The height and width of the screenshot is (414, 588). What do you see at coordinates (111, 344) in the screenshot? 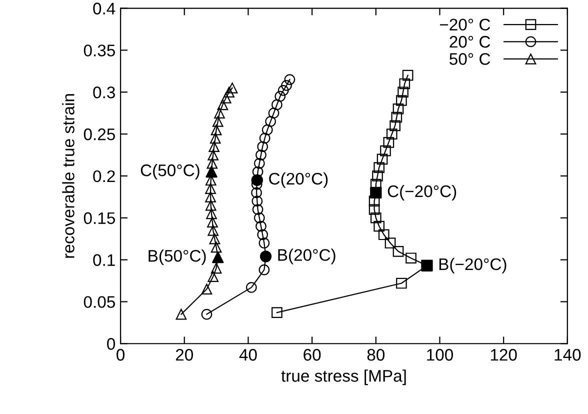
I see `y-tick-label: 0` at bounding box center [111, 344].